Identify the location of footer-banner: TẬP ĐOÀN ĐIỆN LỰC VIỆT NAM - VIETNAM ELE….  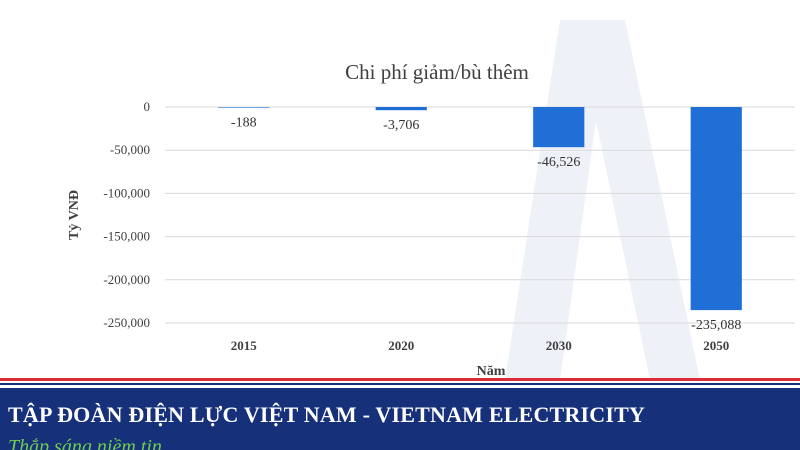
(400, 419).